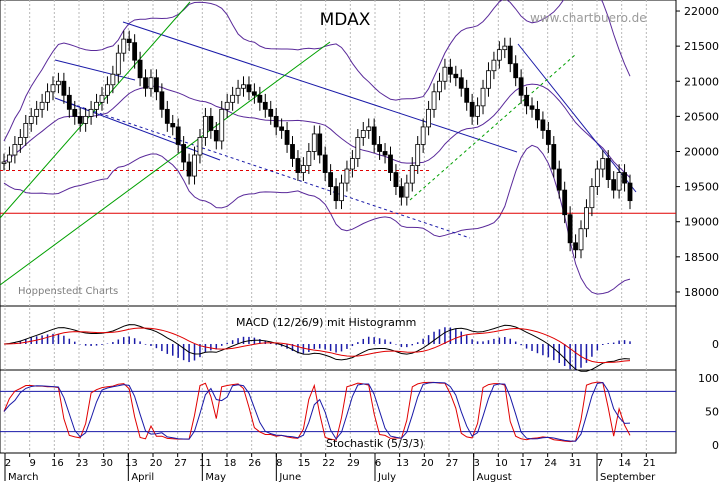 Image resolution: width=723 pixels, height=487 pixels. What do you see at coordinates (701, 187) in the screenshot?
I see `y-tick-label: 19500` at bounding box center [701, 187].